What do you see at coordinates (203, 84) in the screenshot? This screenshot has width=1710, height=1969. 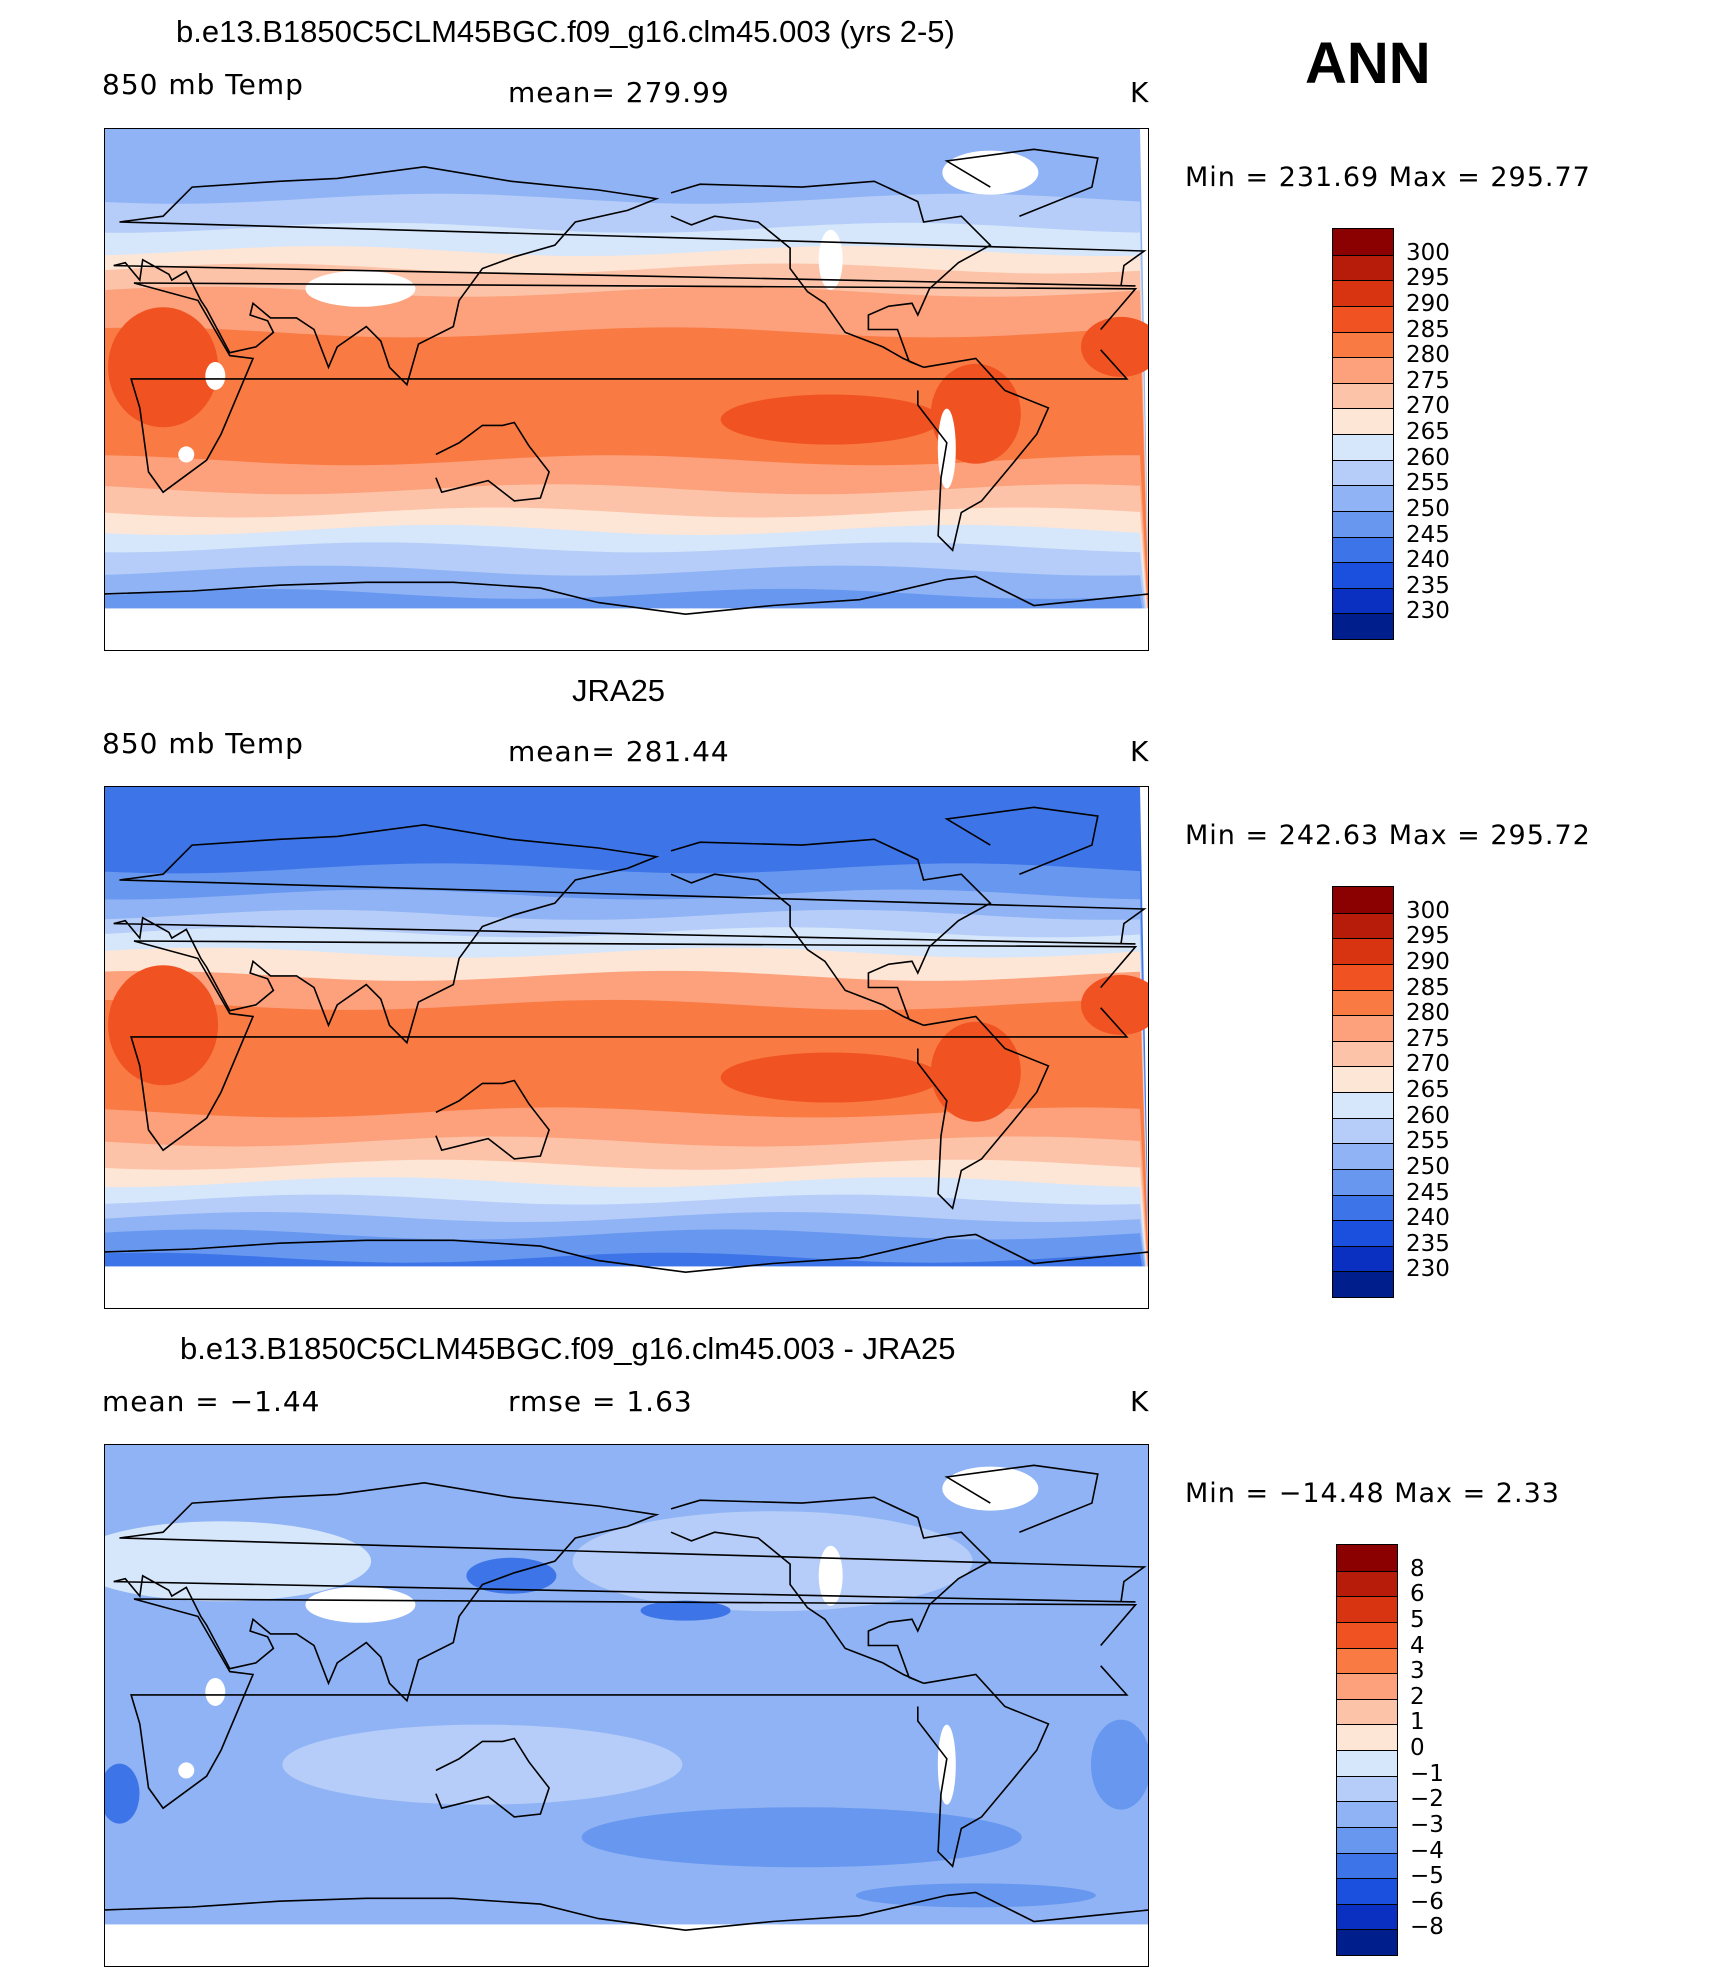 I see `panel-1-variable-label: 850 mb Temp` at bounding box center [203, 84].